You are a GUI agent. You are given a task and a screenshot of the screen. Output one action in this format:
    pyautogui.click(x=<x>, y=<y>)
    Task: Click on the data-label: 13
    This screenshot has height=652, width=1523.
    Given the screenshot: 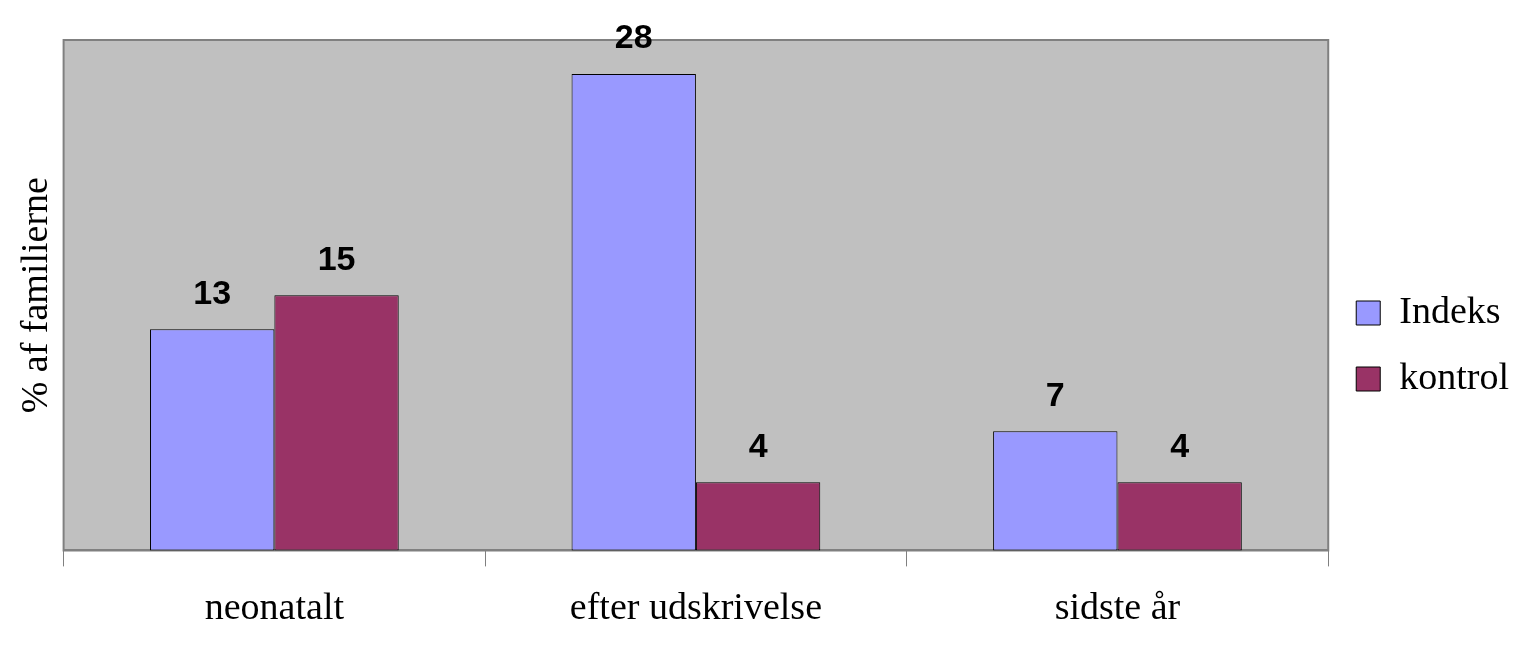 What is the action you would take?
    pyautogui.click(x=212, y=291)
    